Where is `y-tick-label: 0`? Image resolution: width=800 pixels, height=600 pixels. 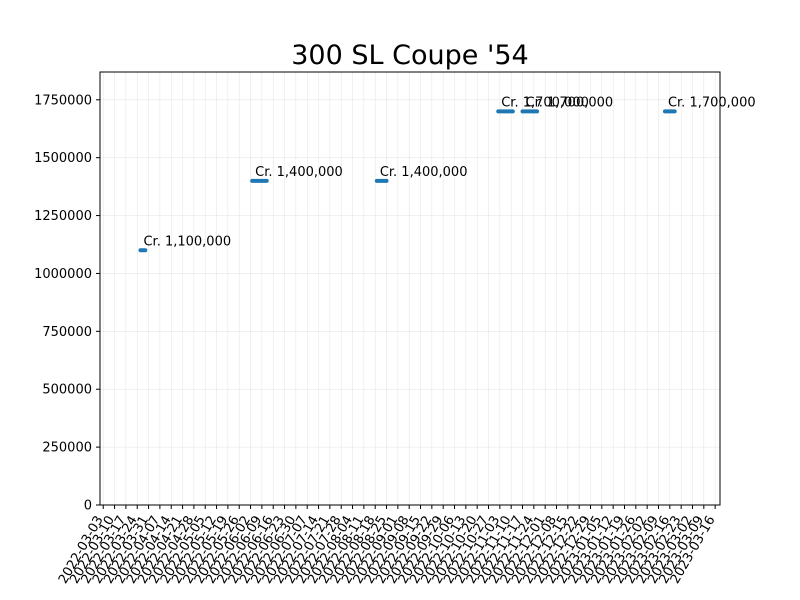 y-tick-label: 0 is located at coordinates (88, 506).